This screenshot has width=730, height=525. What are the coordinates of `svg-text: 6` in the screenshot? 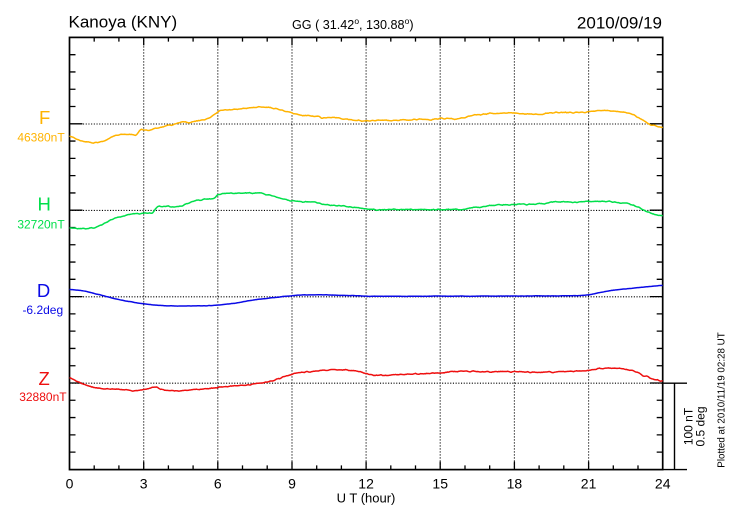 It's located at (218, 483).